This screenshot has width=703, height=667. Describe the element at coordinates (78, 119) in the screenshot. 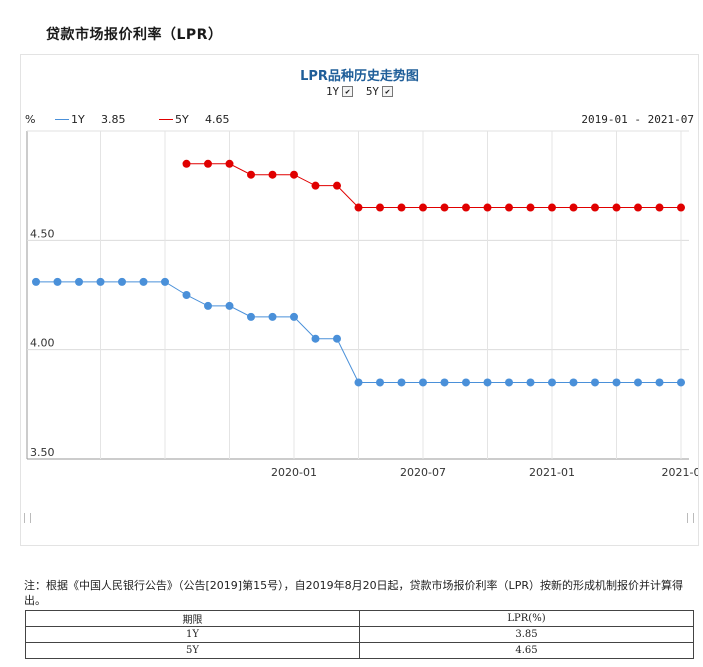

I see `legend-name-1y: 1Y` at that location.